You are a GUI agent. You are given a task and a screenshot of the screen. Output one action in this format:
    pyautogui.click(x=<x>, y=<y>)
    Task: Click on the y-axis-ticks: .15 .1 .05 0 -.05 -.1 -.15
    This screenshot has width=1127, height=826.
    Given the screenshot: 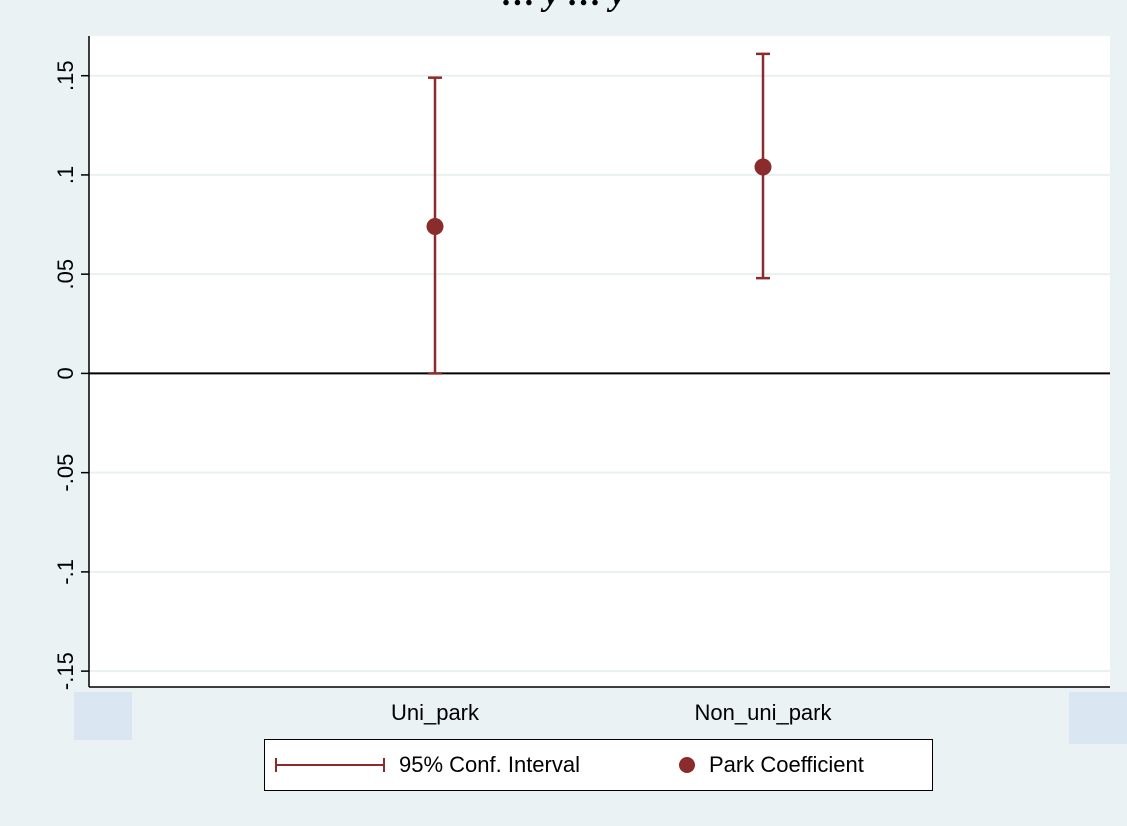 What is the action you would take?
    pyautogui.click(x=71, y=375)
    